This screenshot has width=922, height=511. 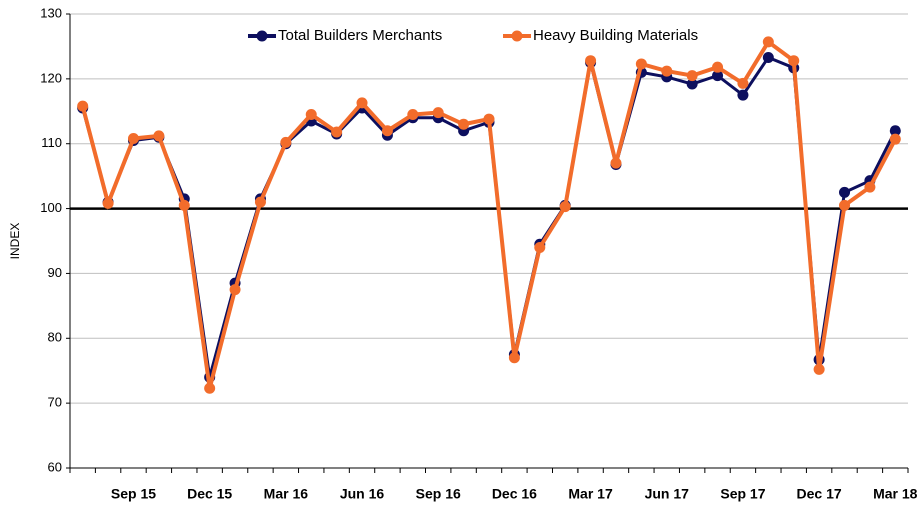 What do you see at coordinates (742, 494) in the screenshot?
I see `x-tick-label: Sep 17` at bounding box center [742, 494].